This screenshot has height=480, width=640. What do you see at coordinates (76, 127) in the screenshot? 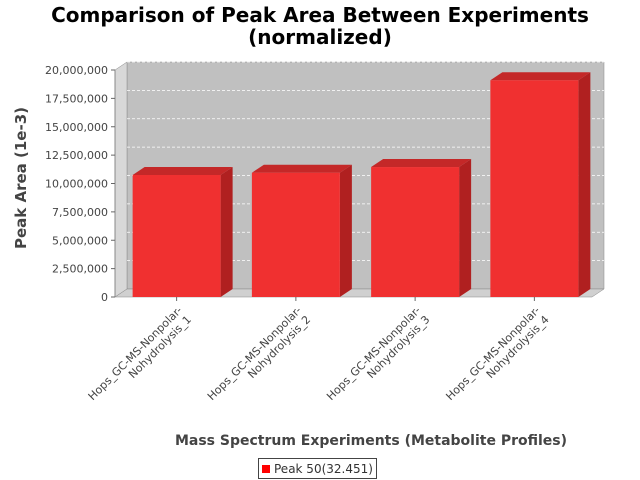
I see `y-tick-label: 15,000,000` at bounding box center [76, 127].